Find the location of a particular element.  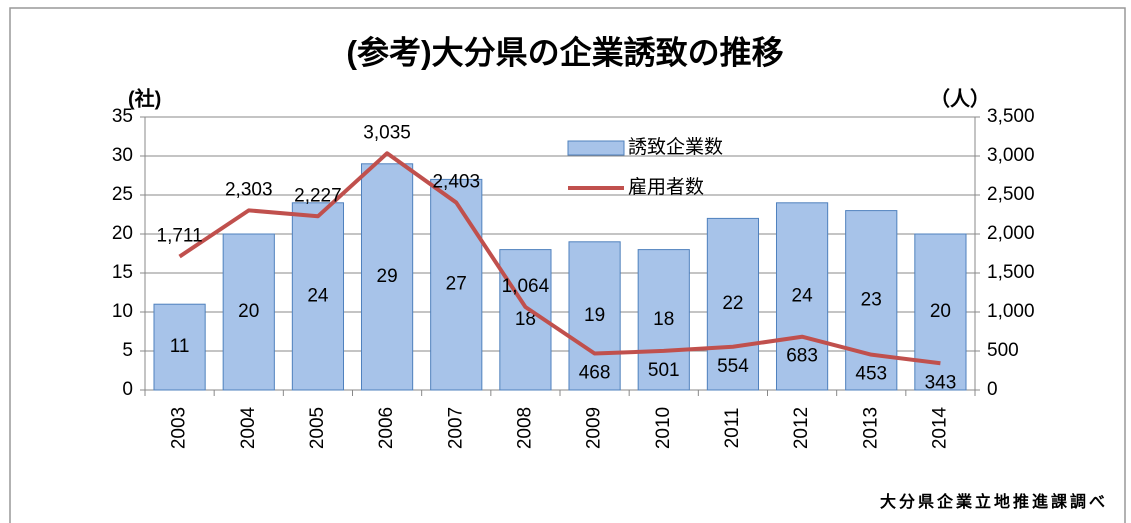

line-value-label: 554 is located at coordinates (733, 366).